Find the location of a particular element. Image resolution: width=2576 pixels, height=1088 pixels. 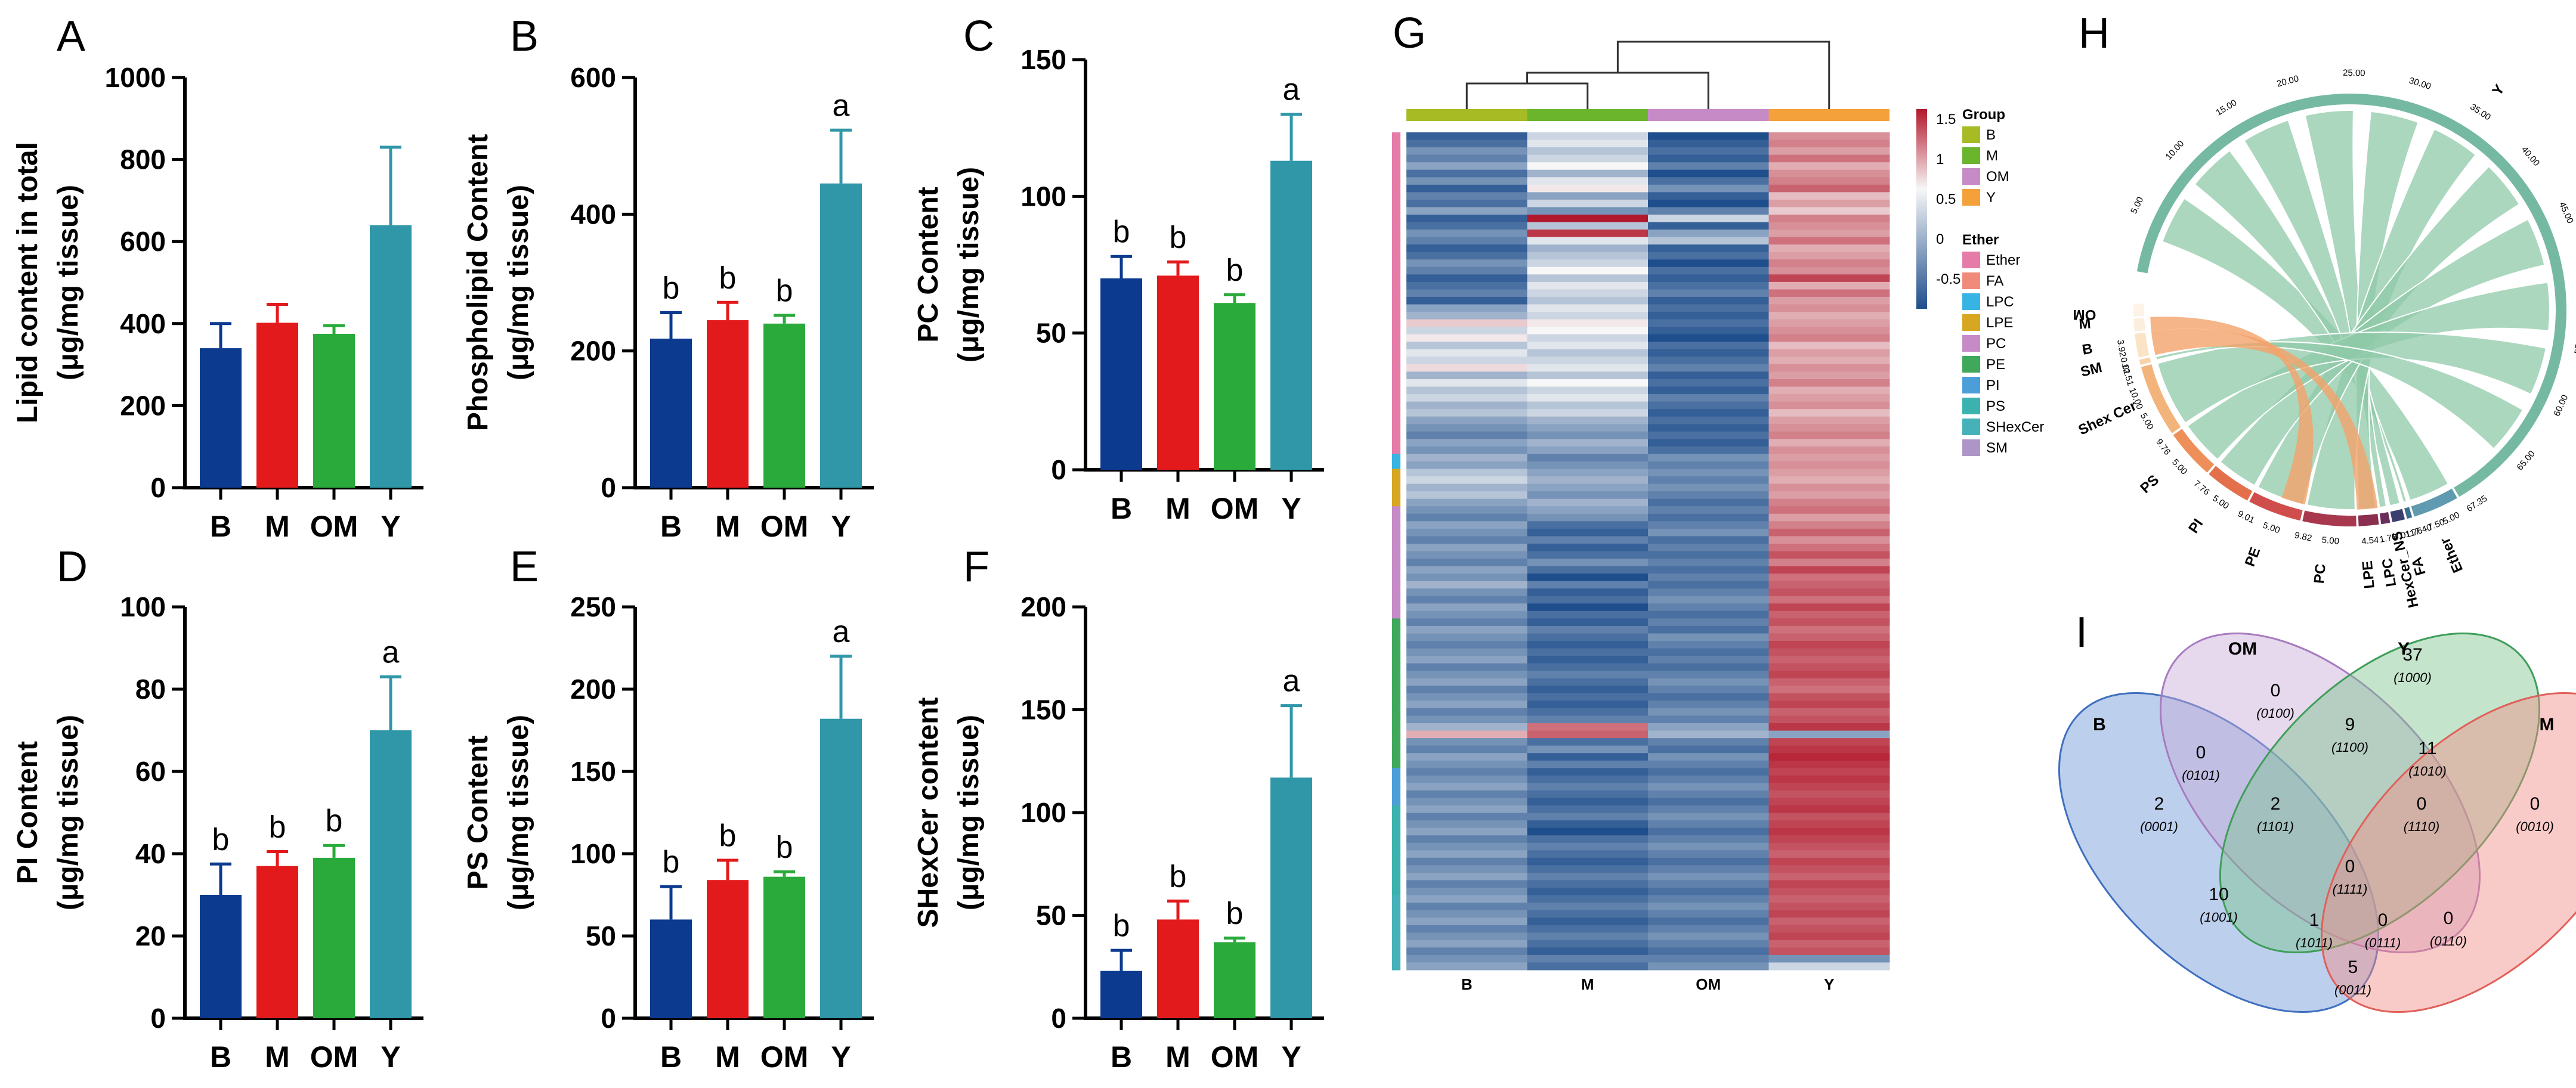

panel-letter-A: A is located at coordinates (71, 36).